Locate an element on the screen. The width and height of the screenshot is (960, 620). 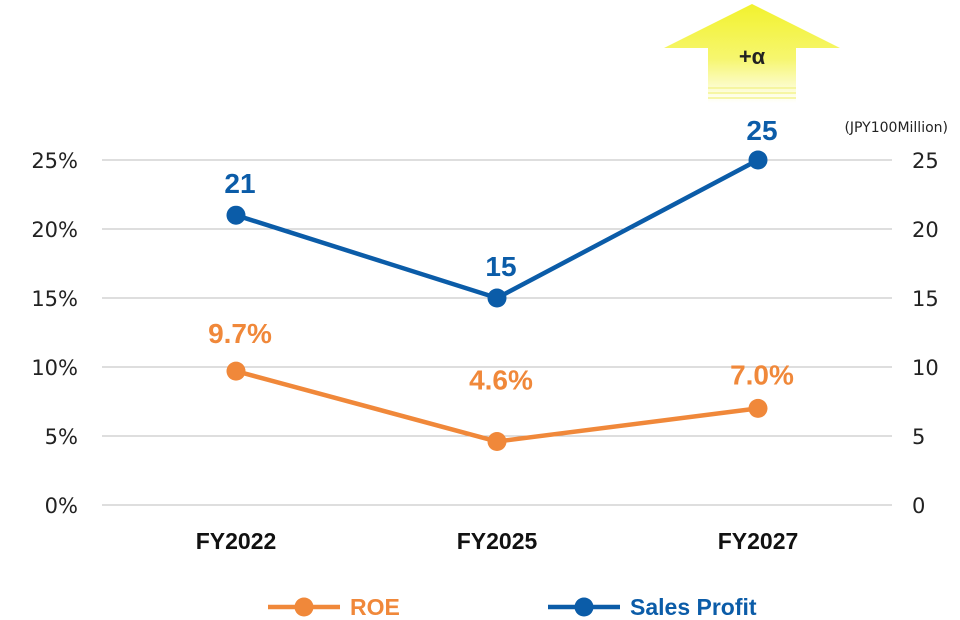
right-tick-label: 20 is located at coordinates (925, 230).